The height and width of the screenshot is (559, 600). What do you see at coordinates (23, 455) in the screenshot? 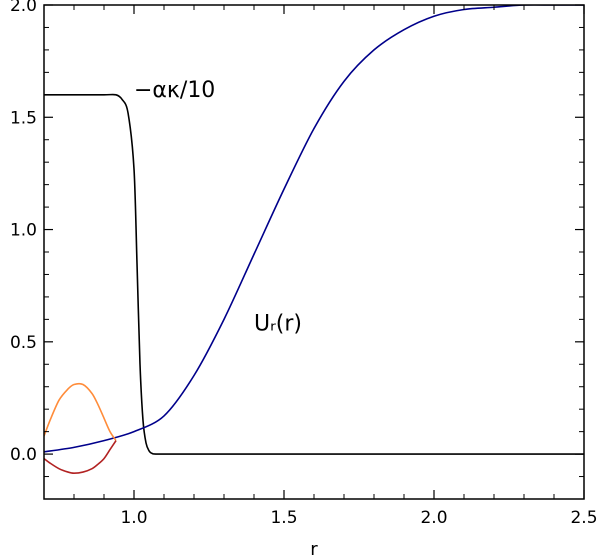
I see `y-tick-label: 0.0` at bounding box center [23, 455].